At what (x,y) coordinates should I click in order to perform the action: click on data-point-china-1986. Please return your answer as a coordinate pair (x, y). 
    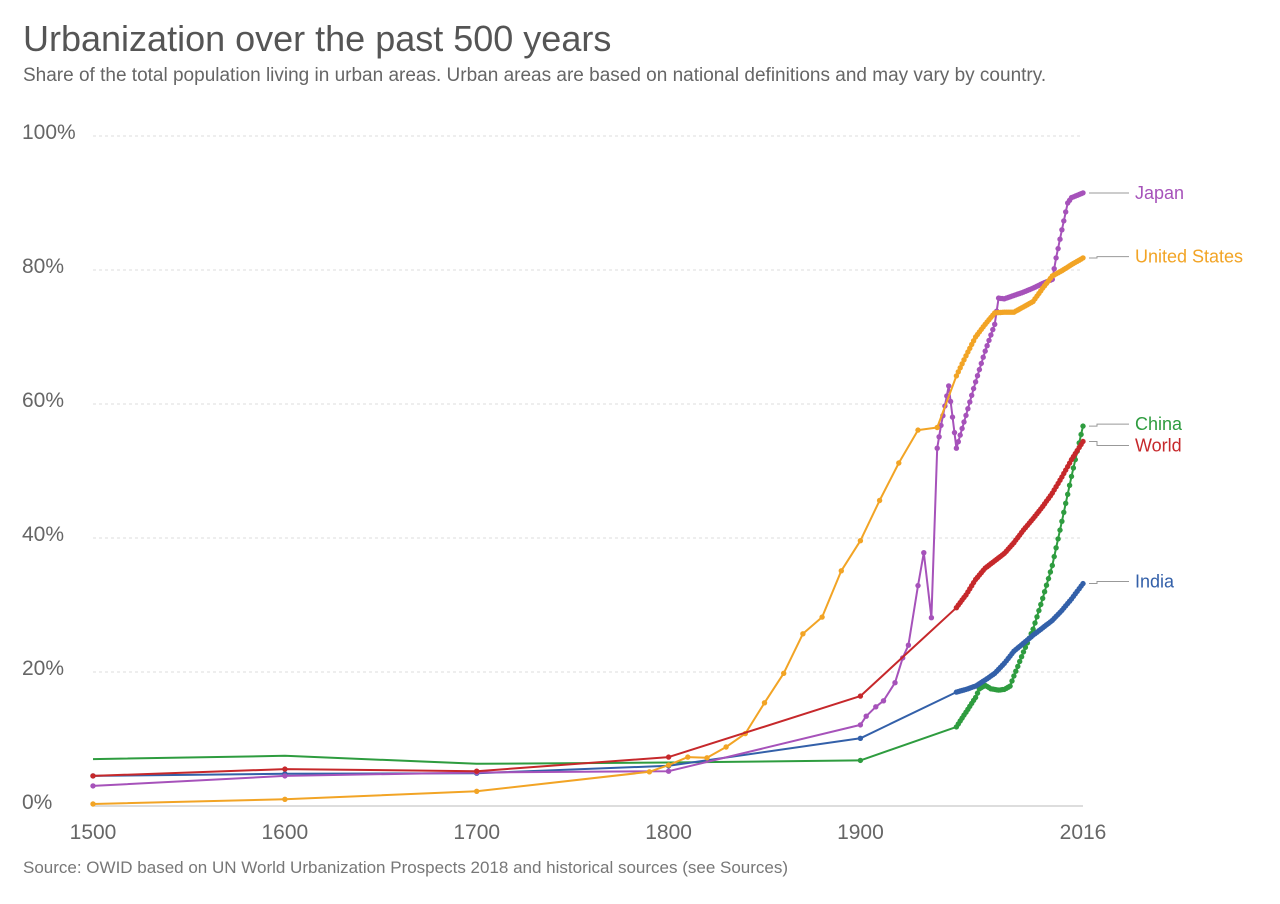
    Looking at the image, I should click on (1025, 647).